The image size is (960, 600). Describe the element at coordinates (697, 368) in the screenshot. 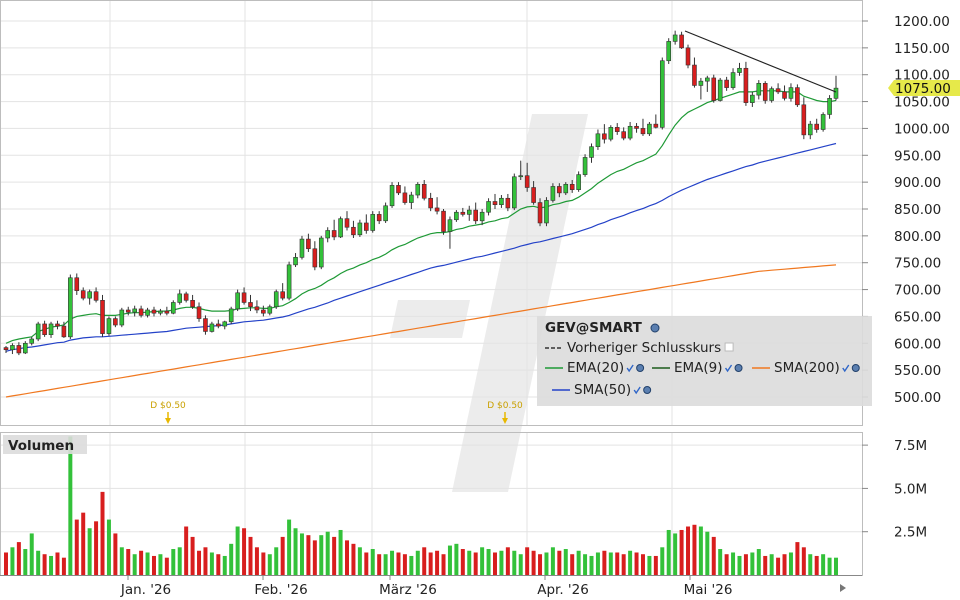

I see `legend-item: EMA(9)` at that location.